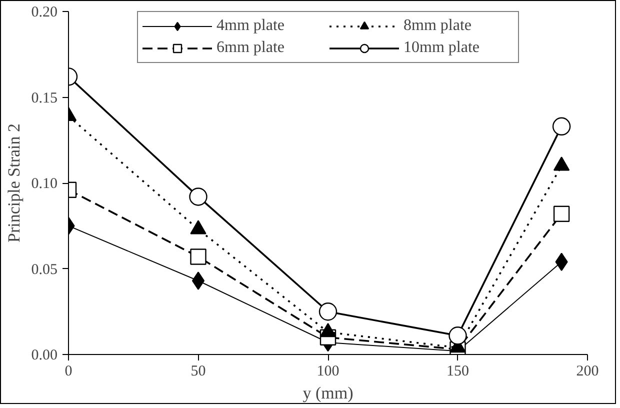 This screenshot has width=620, height=408. What do you see at coordinates (328, 393) in the screenshot?
I see `x-axis-title: y (mm)` at bounding box center [328, 393].